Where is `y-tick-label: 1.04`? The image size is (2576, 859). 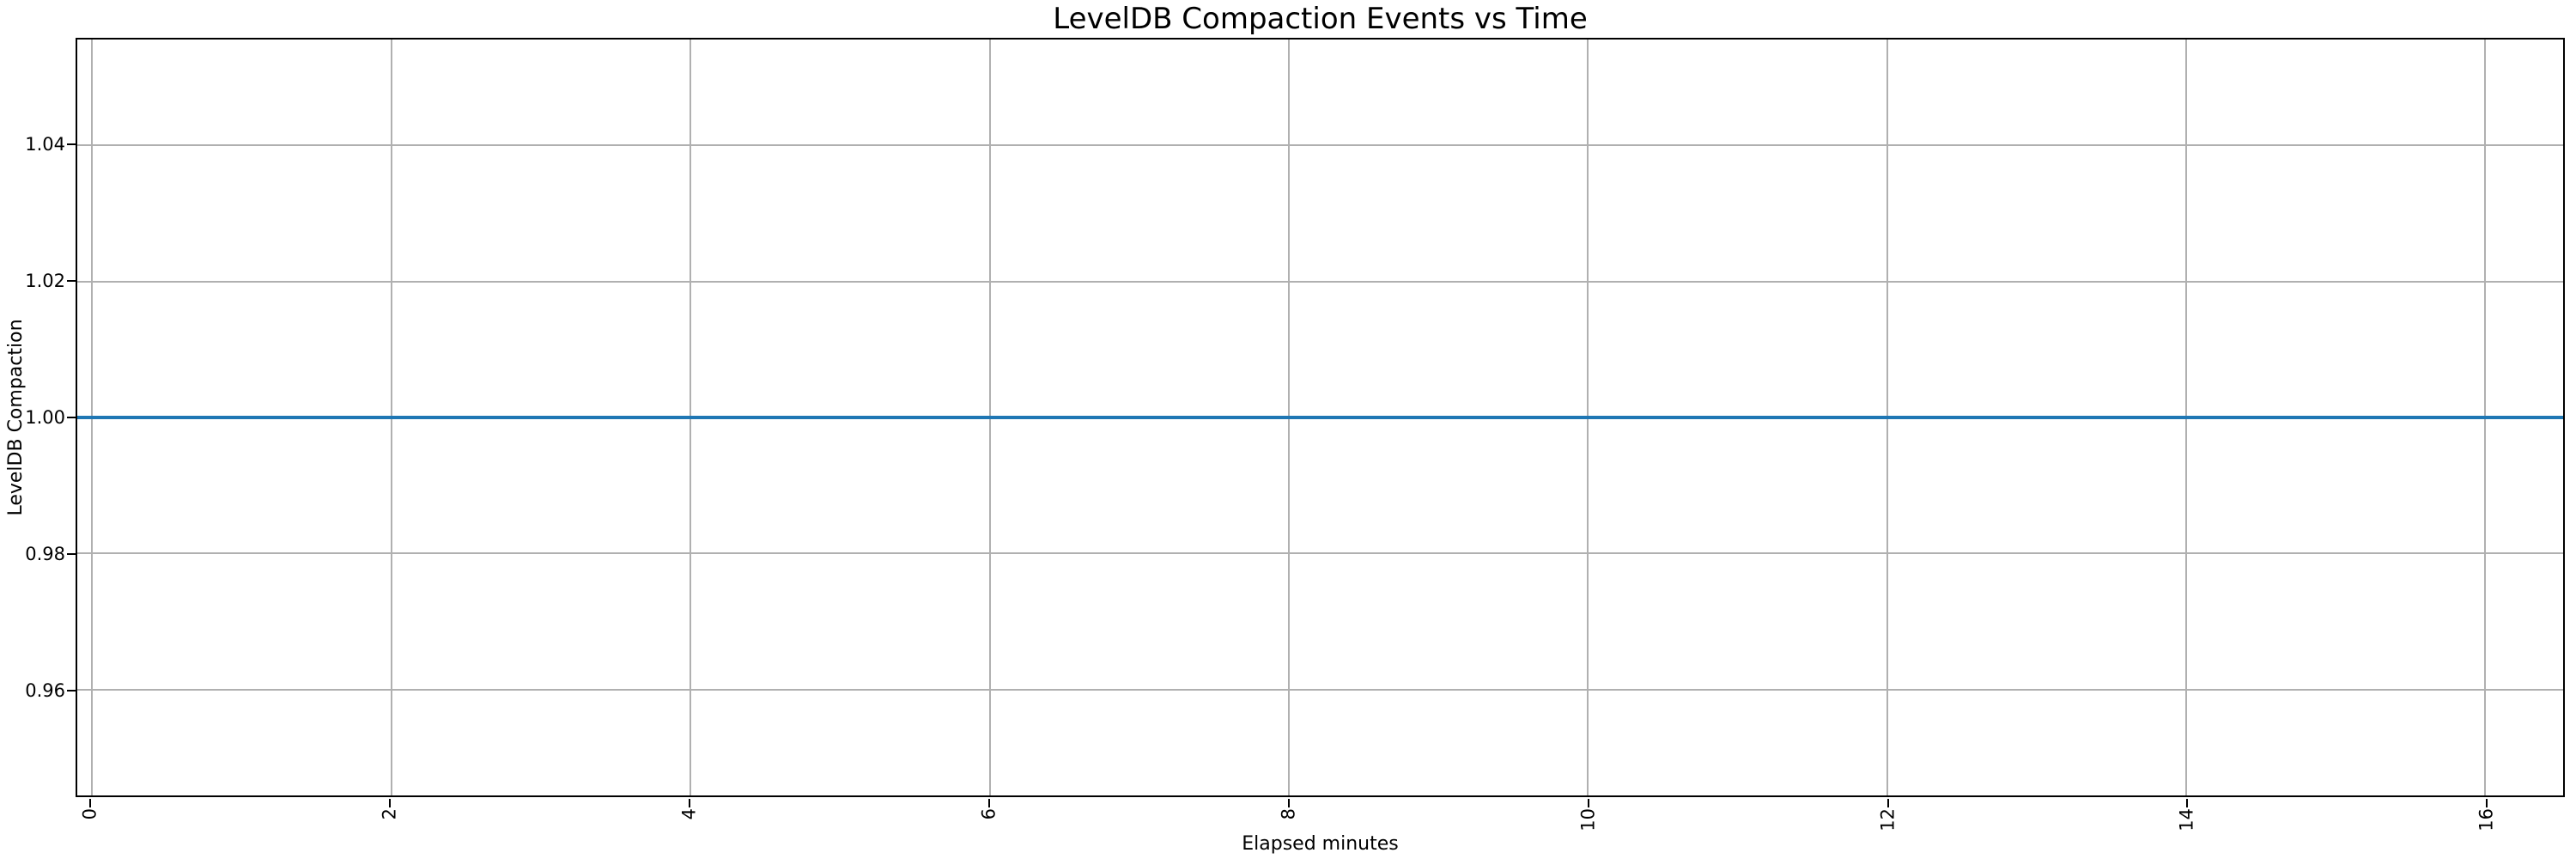
y-tick-label: 1.04 is located at coordinates (45, 144).